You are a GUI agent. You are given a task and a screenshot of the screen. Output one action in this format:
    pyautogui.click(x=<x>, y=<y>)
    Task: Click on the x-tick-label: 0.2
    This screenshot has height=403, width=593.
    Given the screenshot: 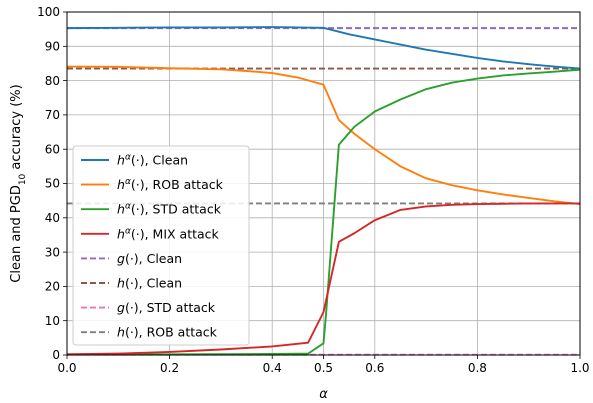 What is the action you would take?
    pyautogui.click(x=169, y=368)
    